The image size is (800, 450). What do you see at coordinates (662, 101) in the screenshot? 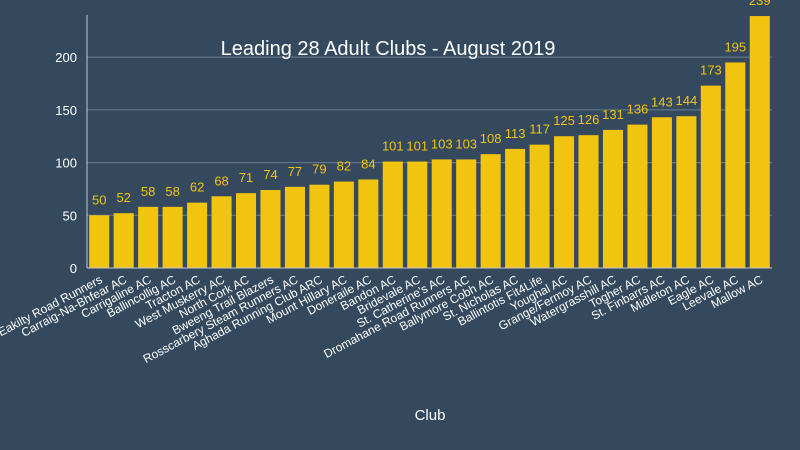
I see `data-label: 143` at bounding box center [662, 101].